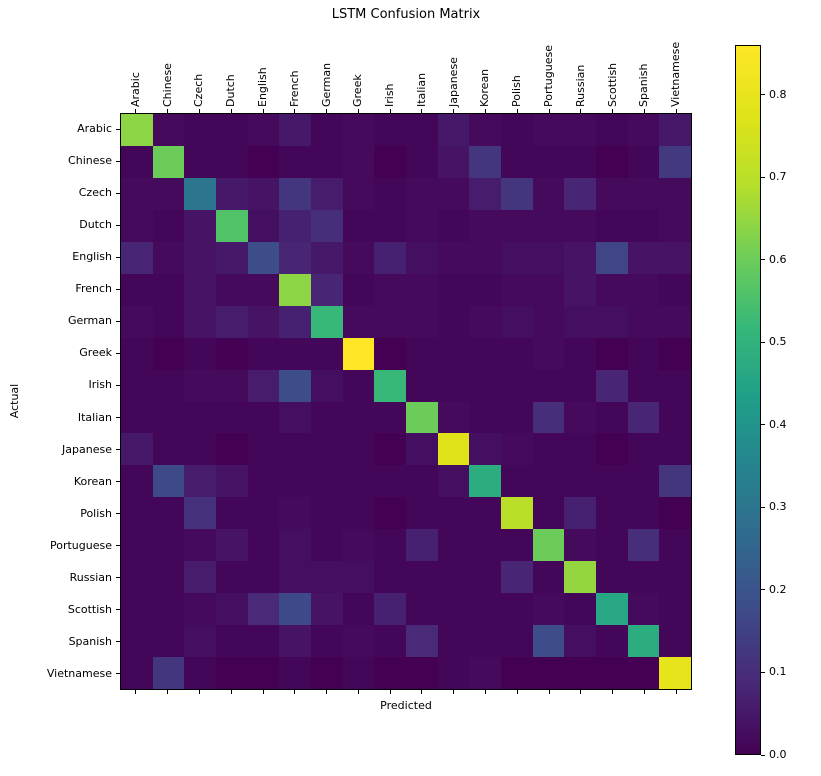 This screenshot has height=776, width=821. I want to click on colorbar-tick-label: 0.5, so click(778, 342).